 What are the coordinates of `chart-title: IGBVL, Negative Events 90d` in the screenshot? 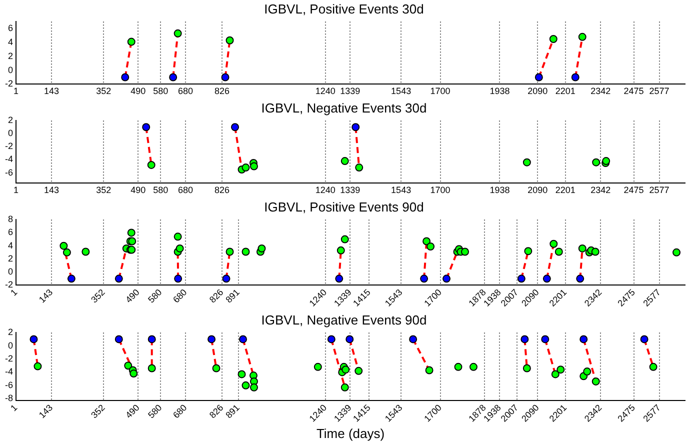 It's located at (344, 320).